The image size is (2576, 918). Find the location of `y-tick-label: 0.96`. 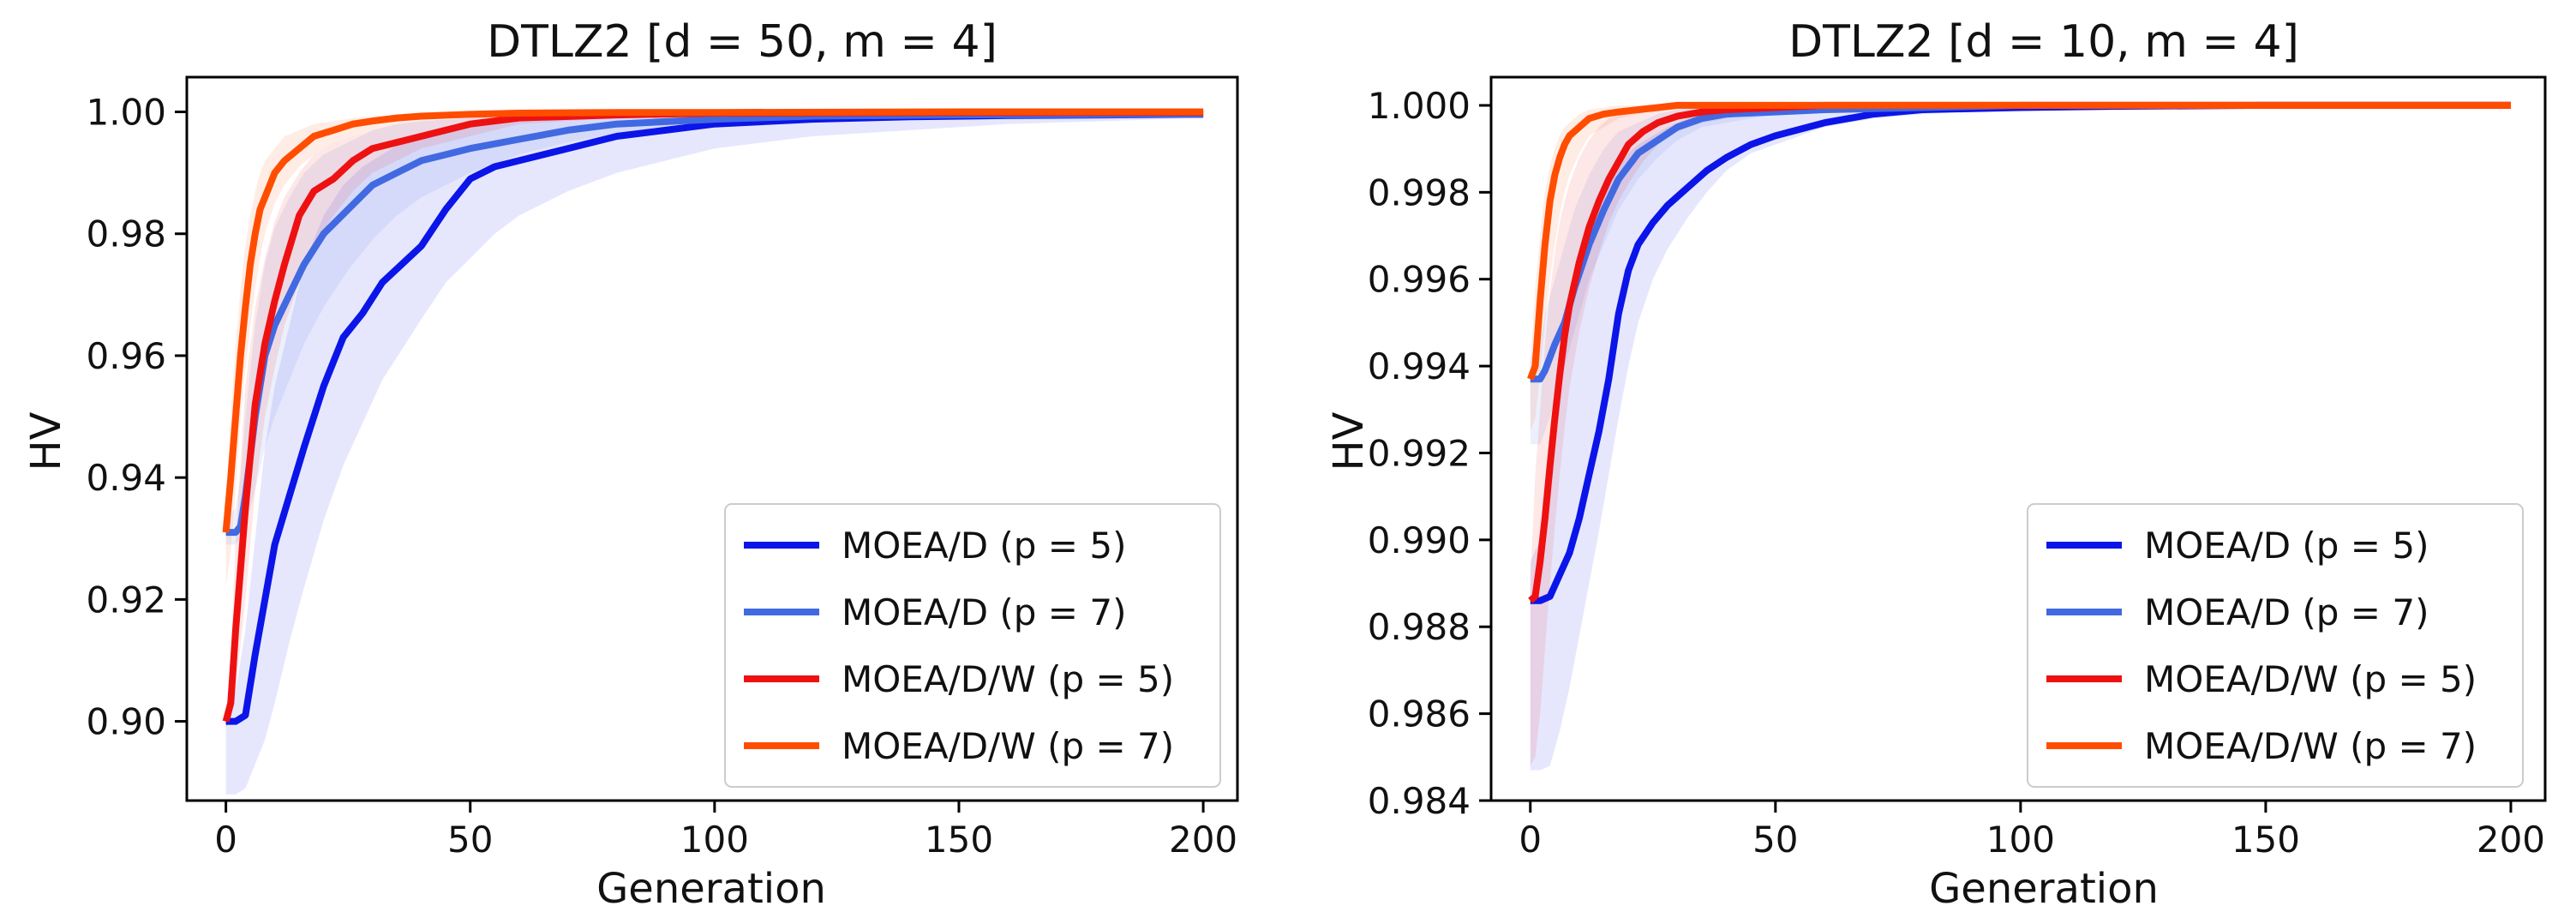

y-tick-label: 0.96 is located at coordinates (126, 356).